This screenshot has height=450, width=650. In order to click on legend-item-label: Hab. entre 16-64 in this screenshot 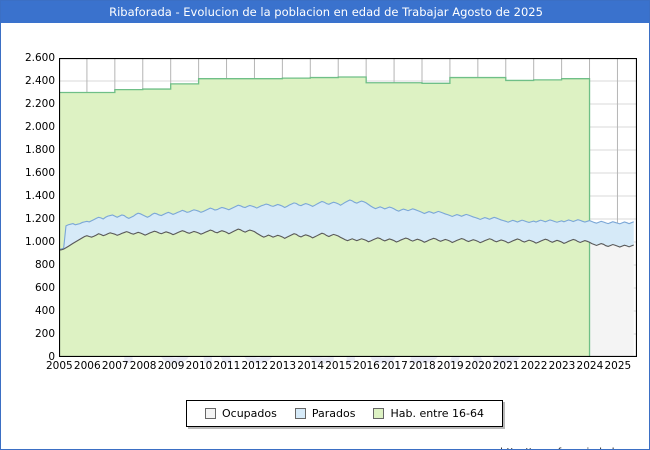, I will do `click(437, 413)`.